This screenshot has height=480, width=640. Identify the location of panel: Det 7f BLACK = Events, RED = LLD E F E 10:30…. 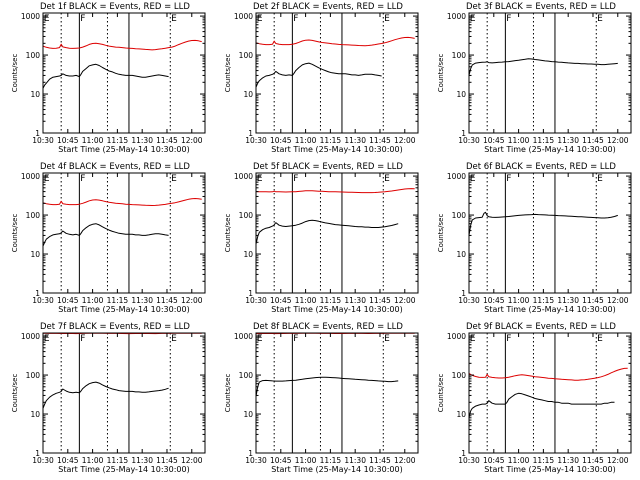
(108, 398).